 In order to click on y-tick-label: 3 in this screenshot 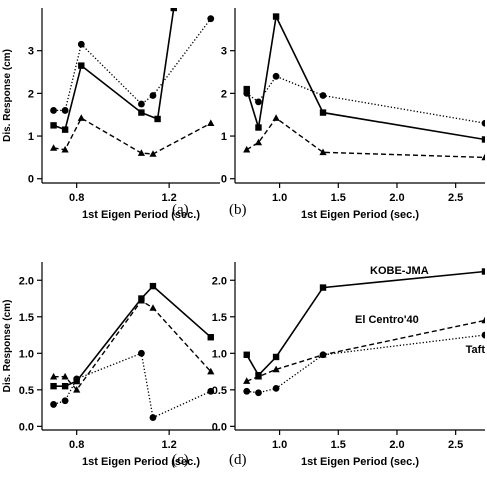, I will do `click(31, 52)`.